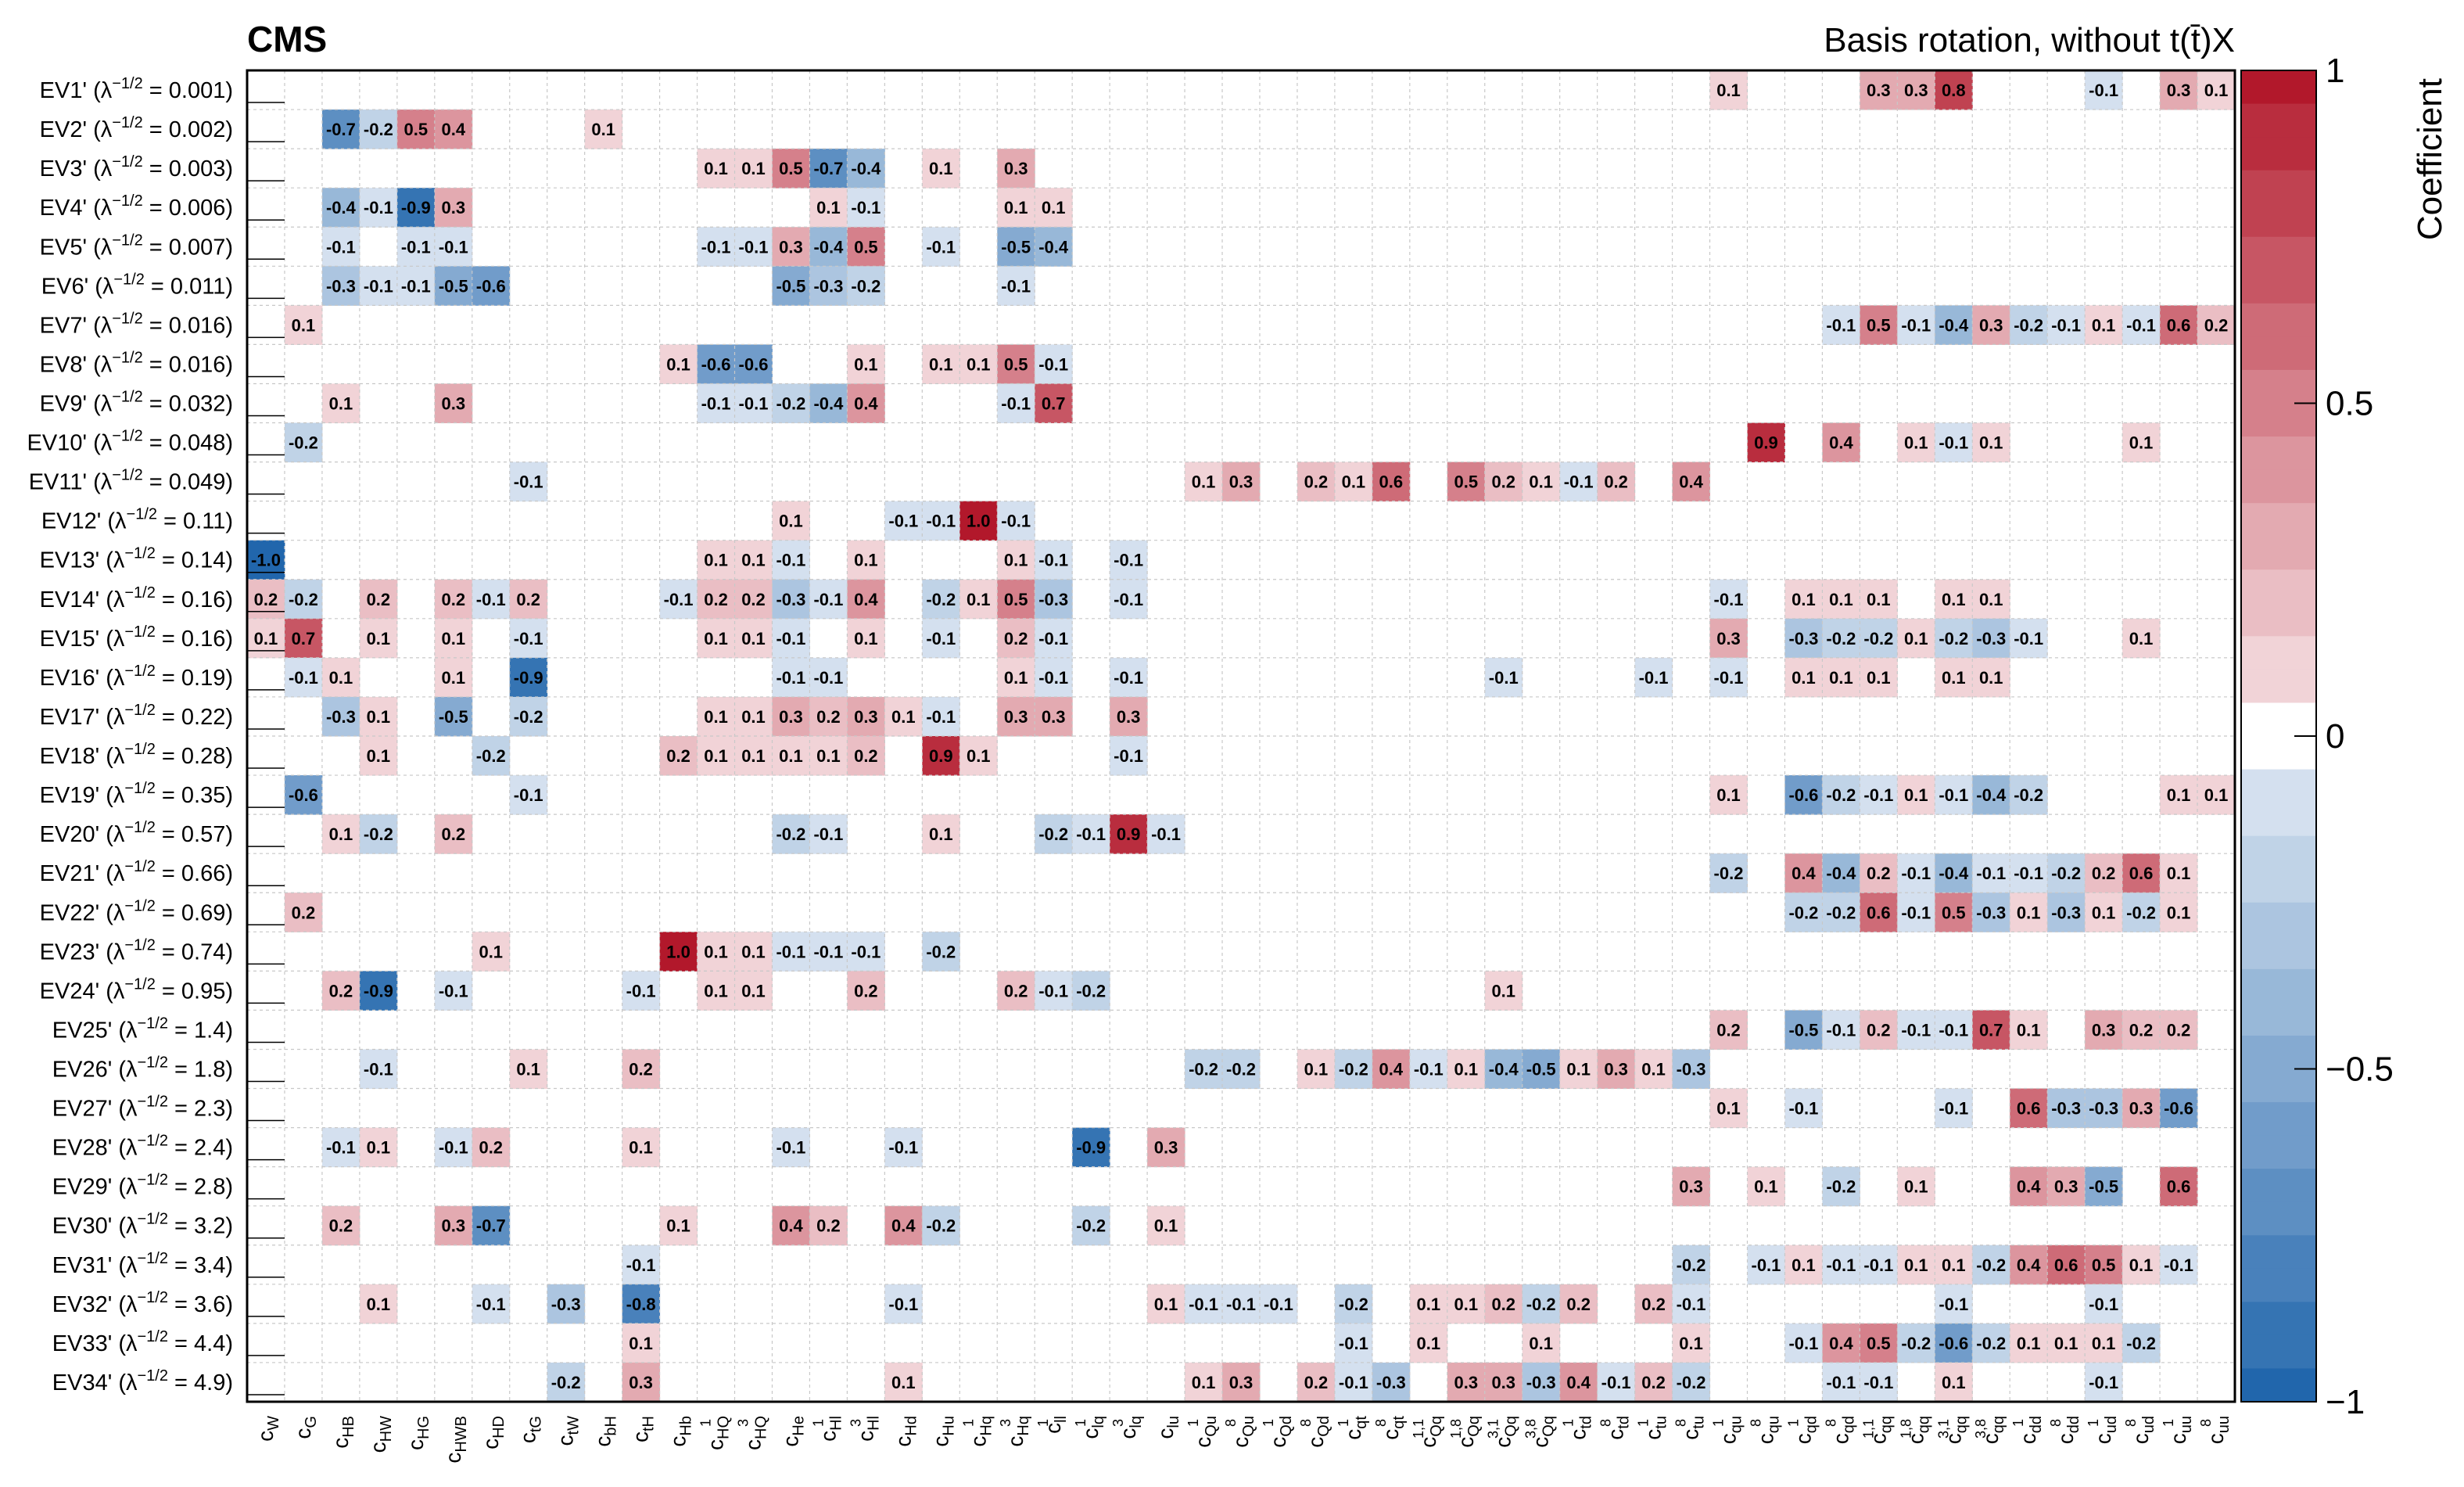  What do you see at coordinates (2180, 1430) in the screenshot?
I see `svg-text: cuu` at bounding box center [2180, 1430].